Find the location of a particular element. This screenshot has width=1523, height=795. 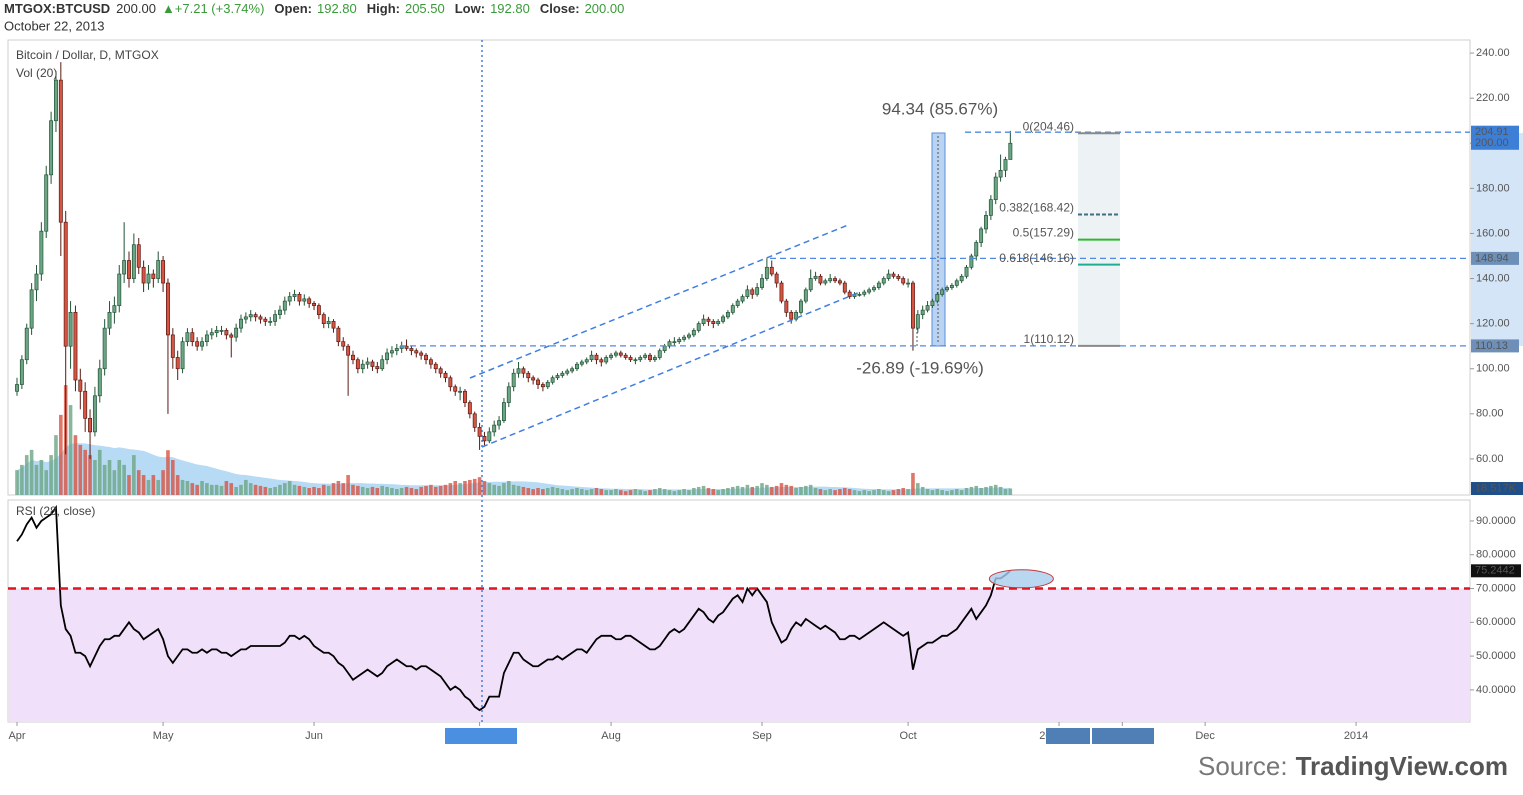

fib-label: 0.618(146.16) is located at coordinates (1036, 258).